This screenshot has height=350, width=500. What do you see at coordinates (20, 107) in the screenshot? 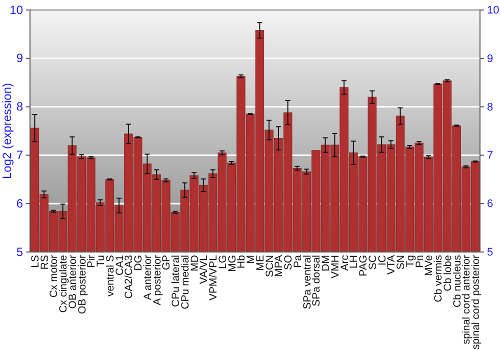
I see `y-tick-label: 8` at bounding box center [20, 107].